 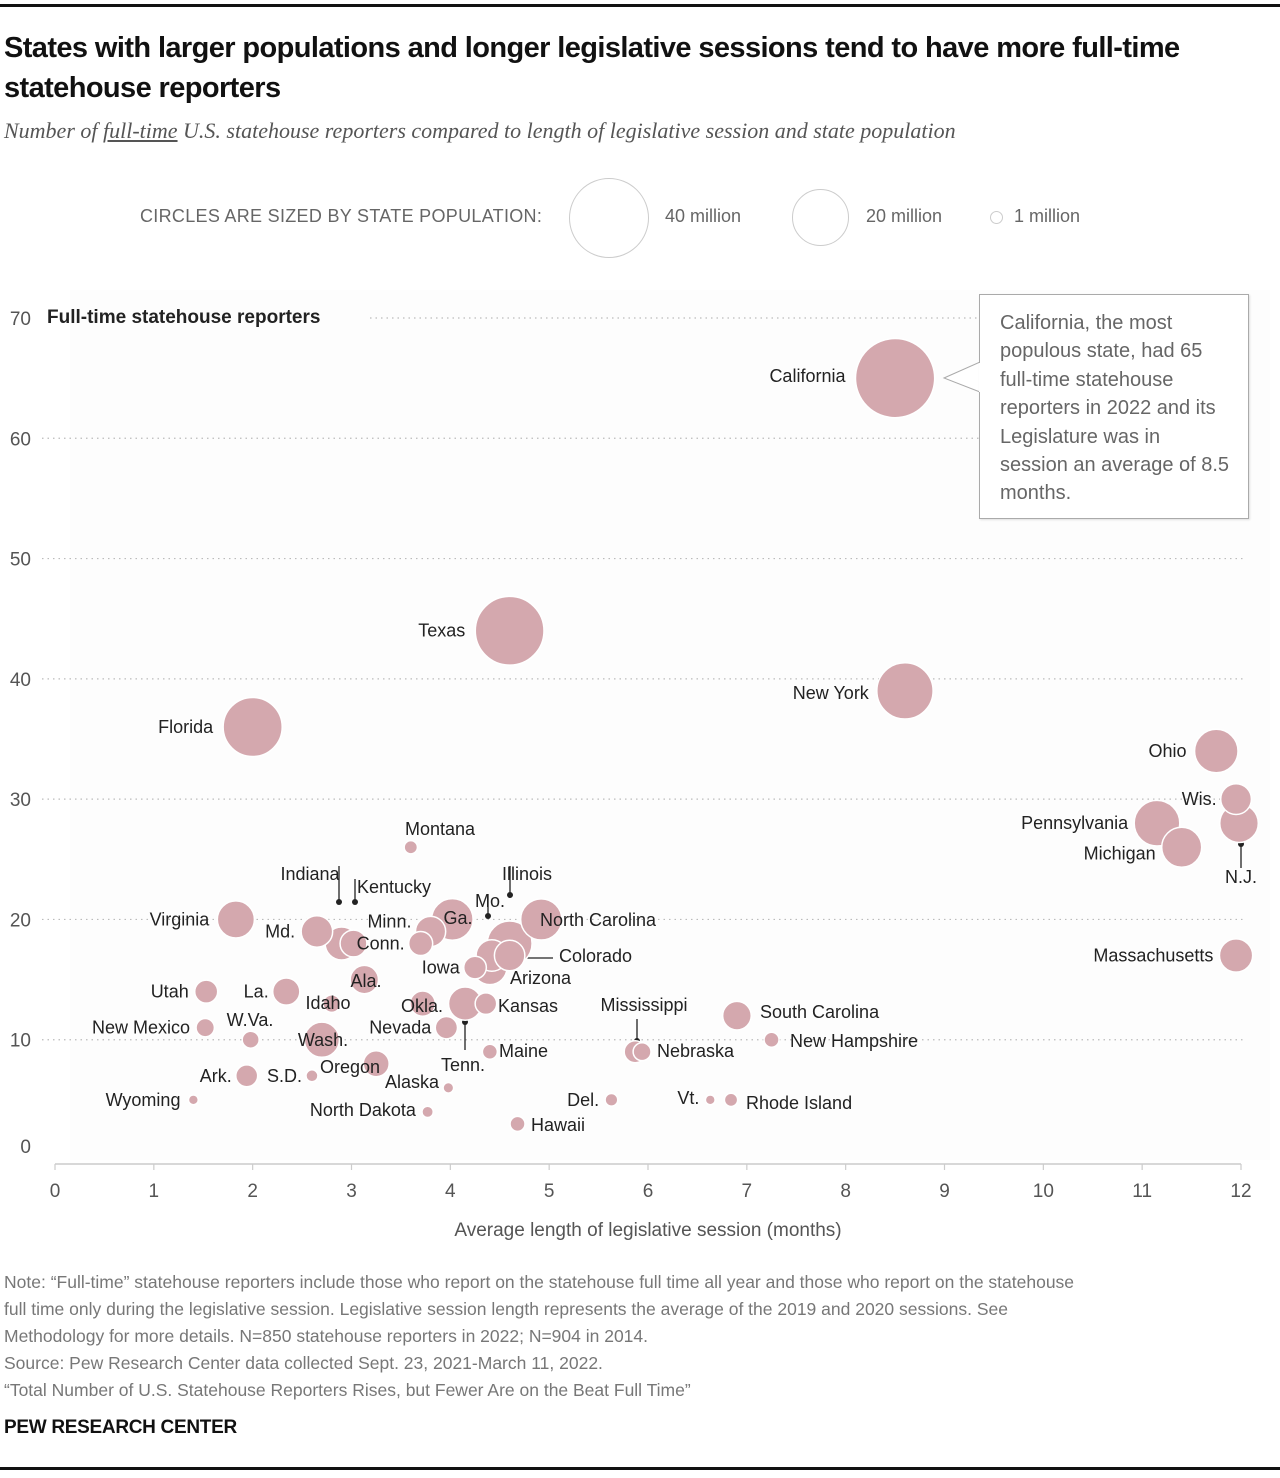 What do you see at coordinates (944, 1191) in the screenshot?
I see `x-tick-label: 9` at bounding box center [944, 1191].